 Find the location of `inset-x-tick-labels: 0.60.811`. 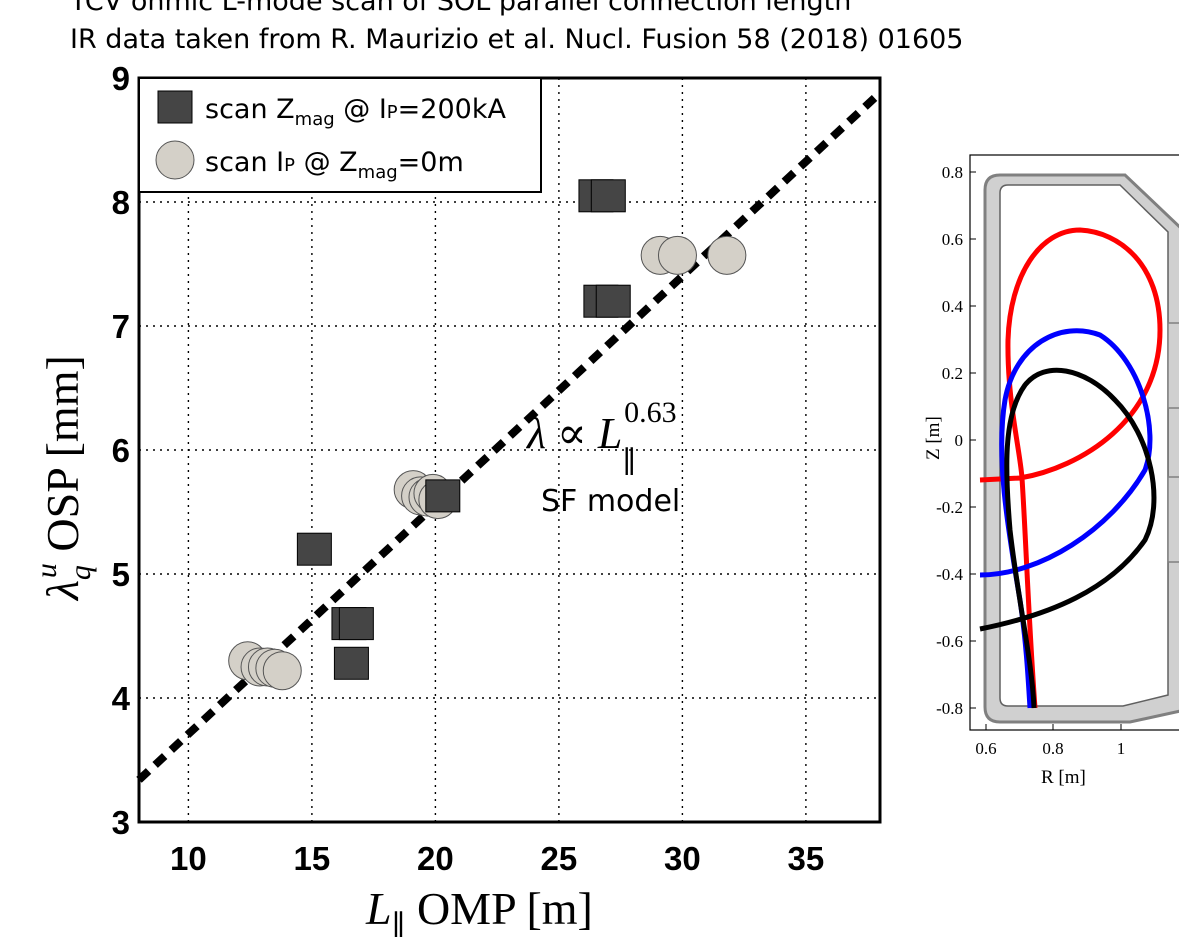

inset-x-tick-labels: 0.60.811 is located at coordinates (1050, 741).